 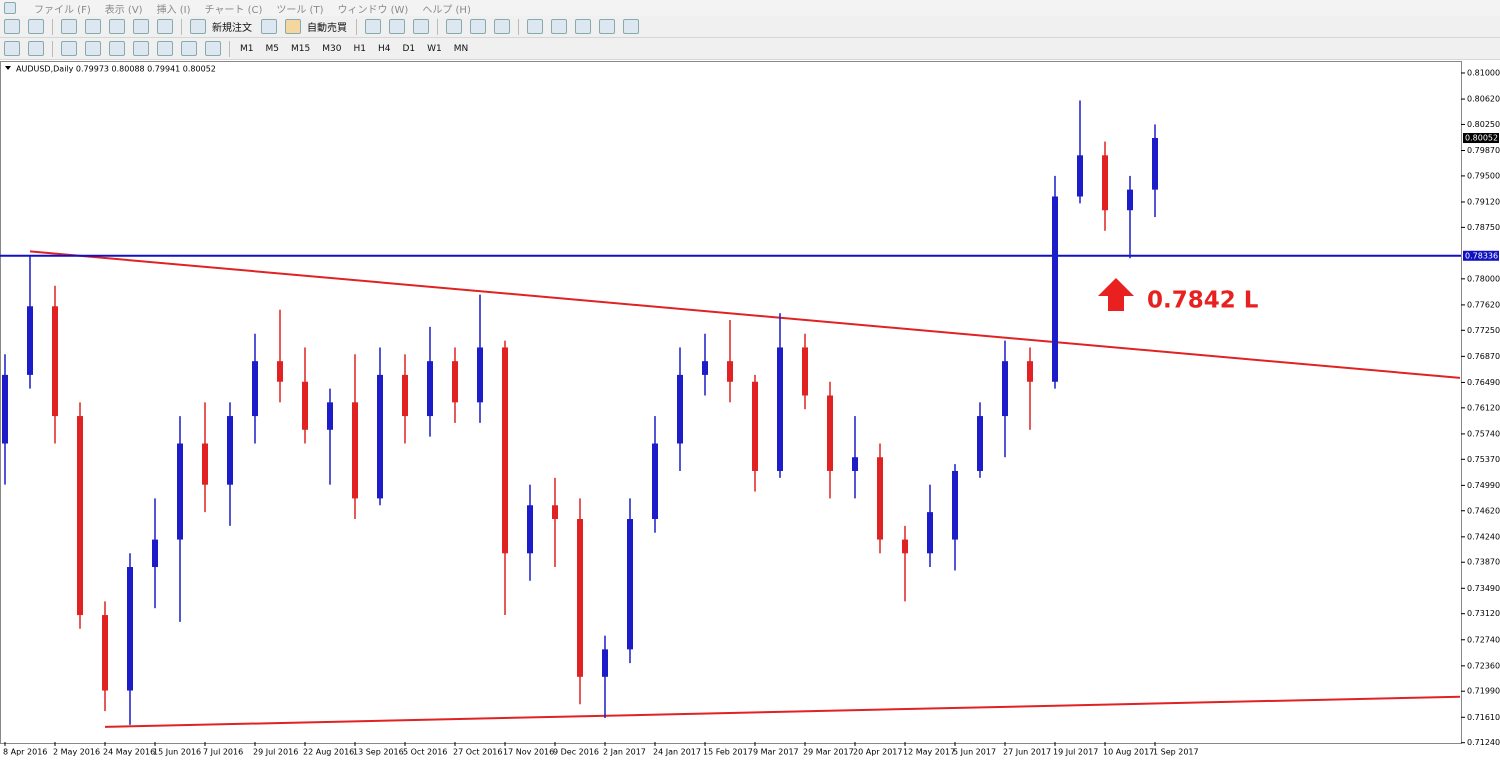 What do you see at coordinates (123, 10) in the screenshot?
I see `menu-item: 表示 (V)` at bounding box center [123, 10].